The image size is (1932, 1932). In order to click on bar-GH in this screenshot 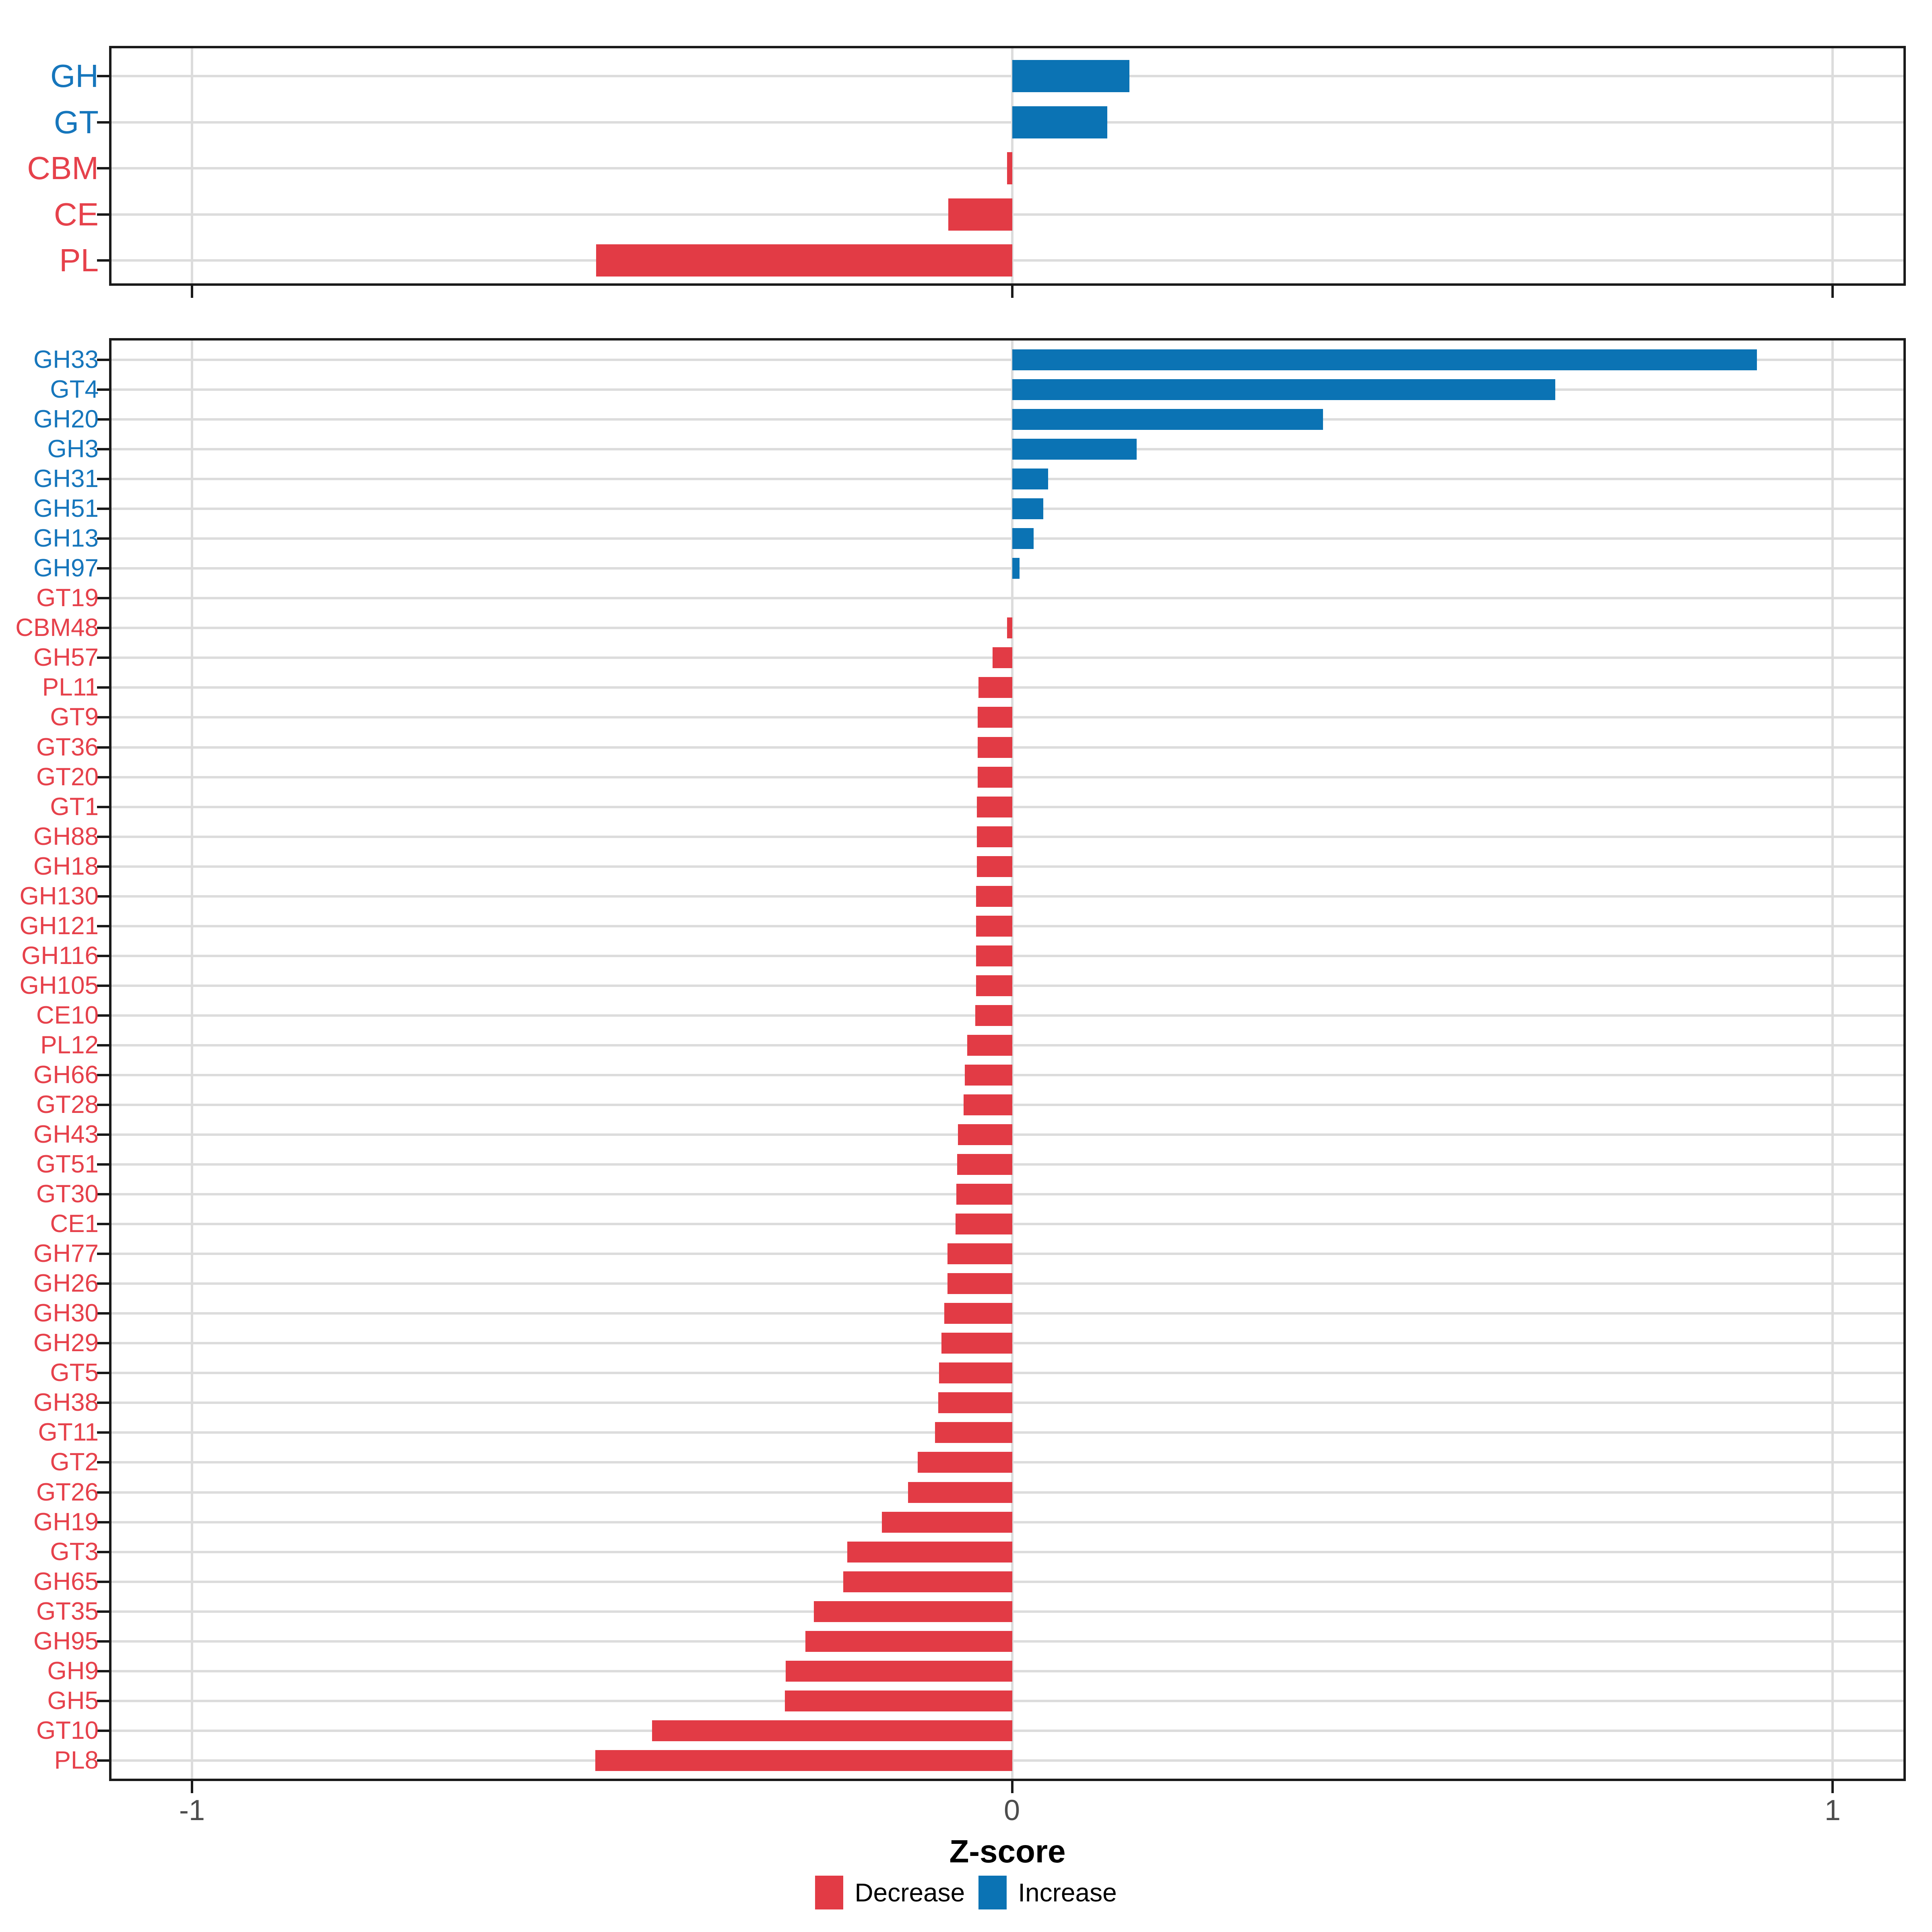, I will do `click(1071, 76)`.